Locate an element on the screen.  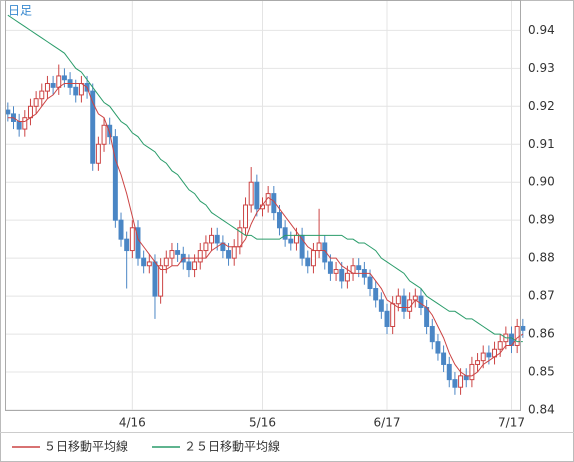
y-tick-label: 0.87 is located at coordinates (541, 296).